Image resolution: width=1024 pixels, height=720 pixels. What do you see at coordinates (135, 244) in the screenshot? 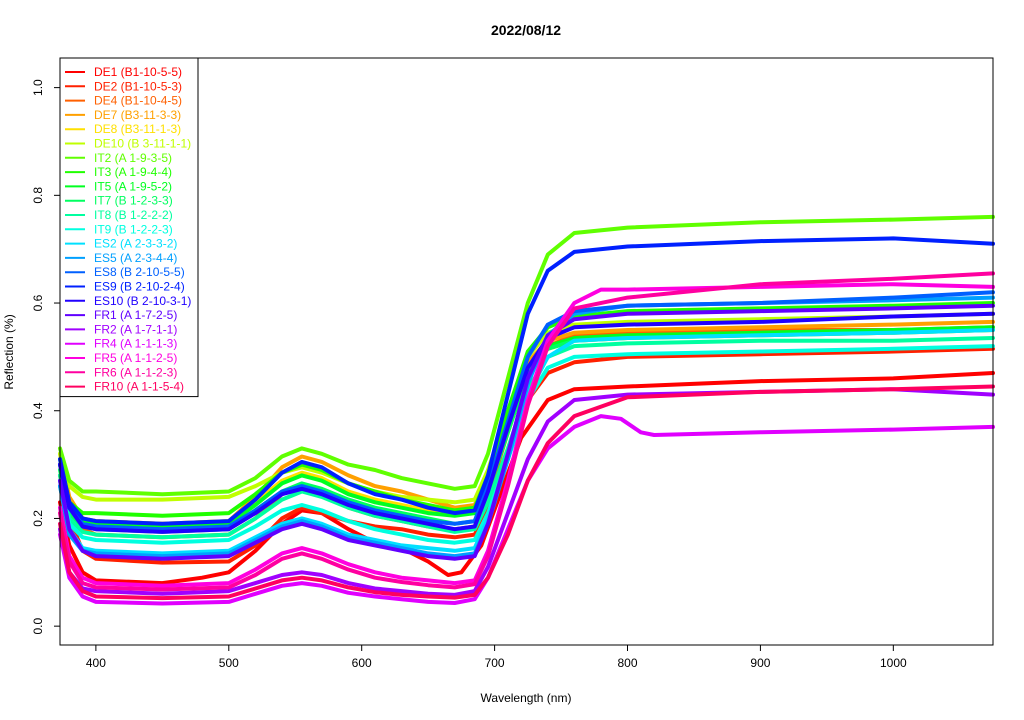
I see `legend-entry: ES2 (A 2-3-3-2)` at bounding box center [135, 244].